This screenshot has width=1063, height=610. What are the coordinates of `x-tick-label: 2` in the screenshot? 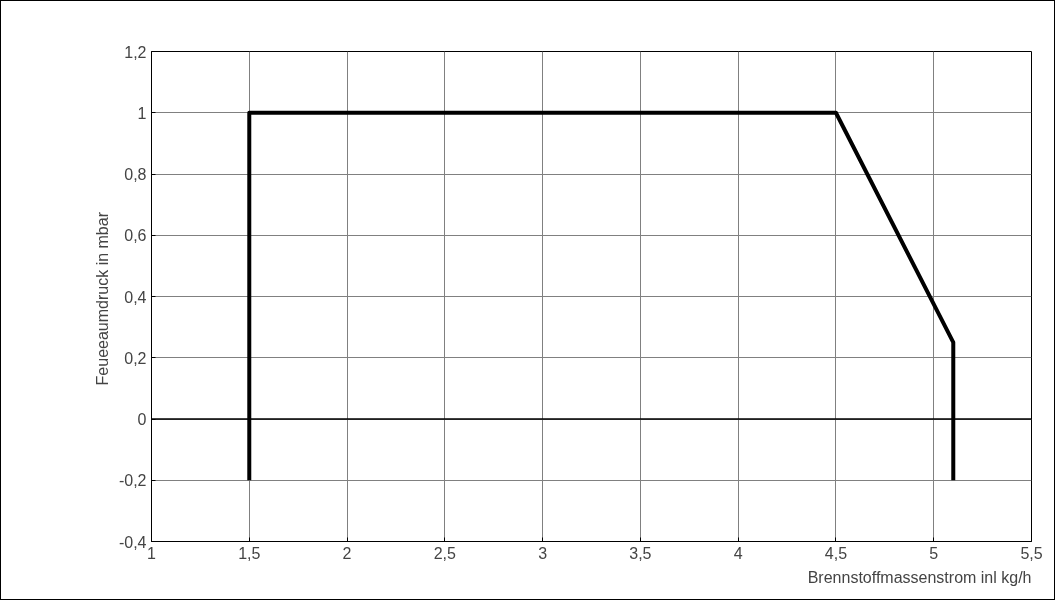 It's located at (347, 553).